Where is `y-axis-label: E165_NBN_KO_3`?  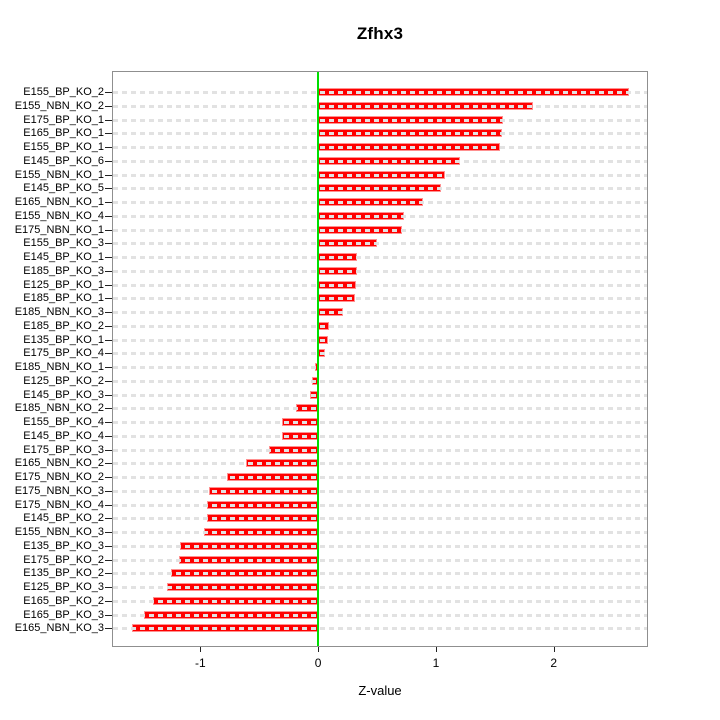
y-axis-label: E165_NBN_KO_3 is located at coordinates (59, 628).